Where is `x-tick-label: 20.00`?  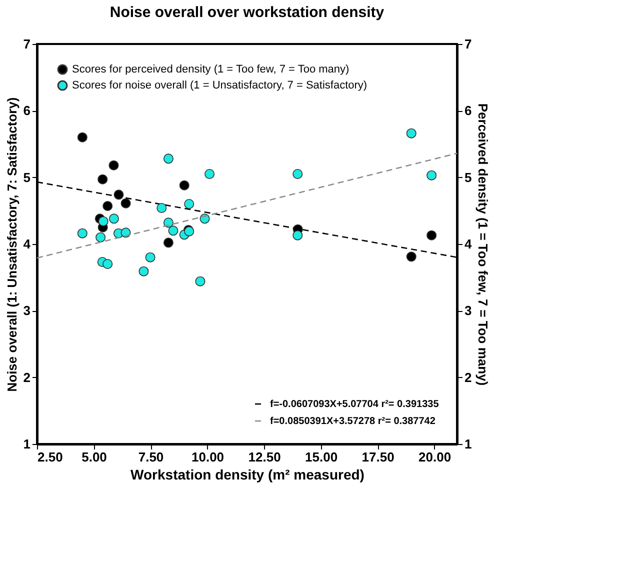 x-tick-label: 20.00 is located at coordinates (435, 457).